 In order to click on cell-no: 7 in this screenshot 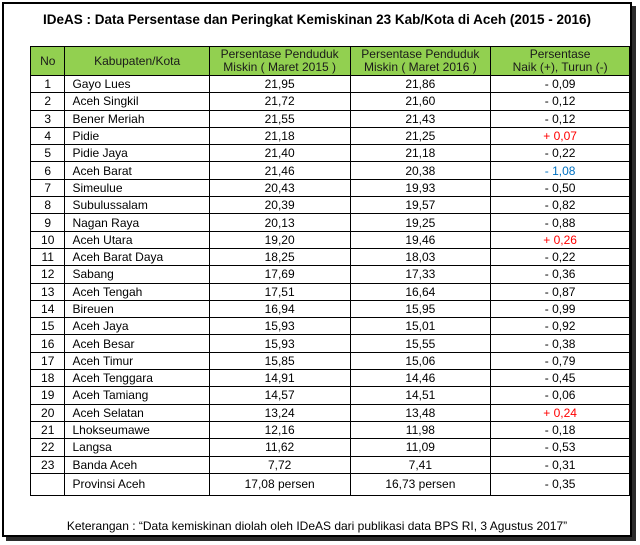, I will do `click(47, 188)`.